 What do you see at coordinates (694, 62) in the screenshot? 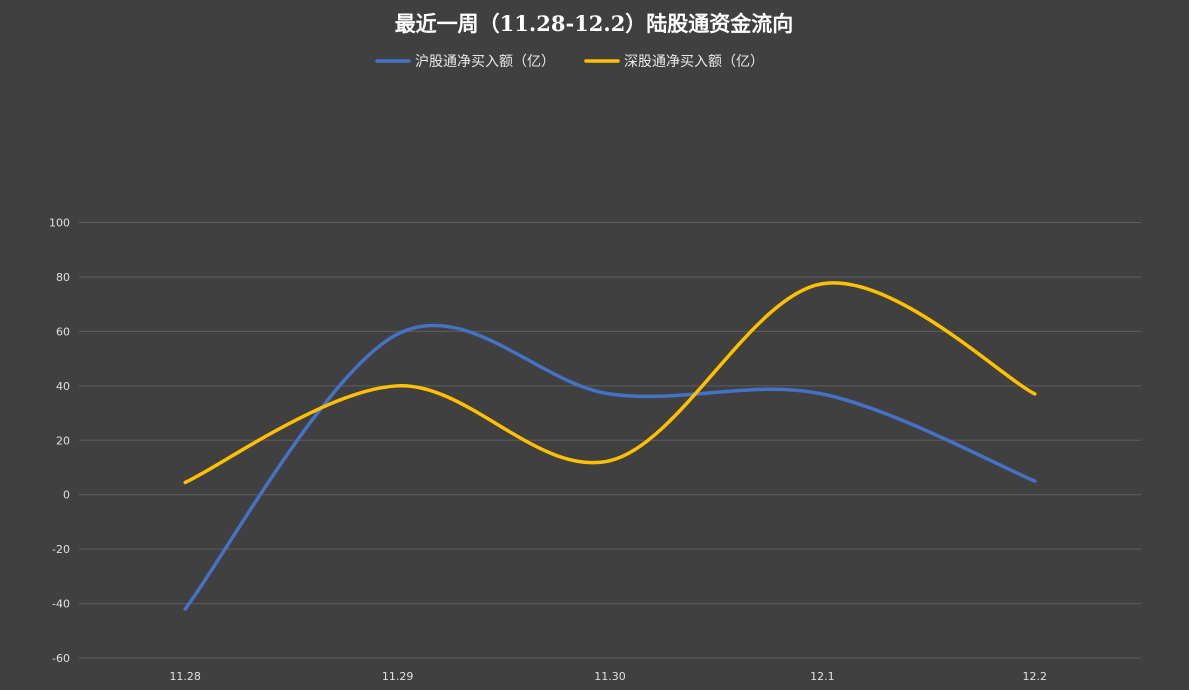
I see `legend-label-shenzhen: 深股通净买入额（亿）` at bounding box center [694, 62].